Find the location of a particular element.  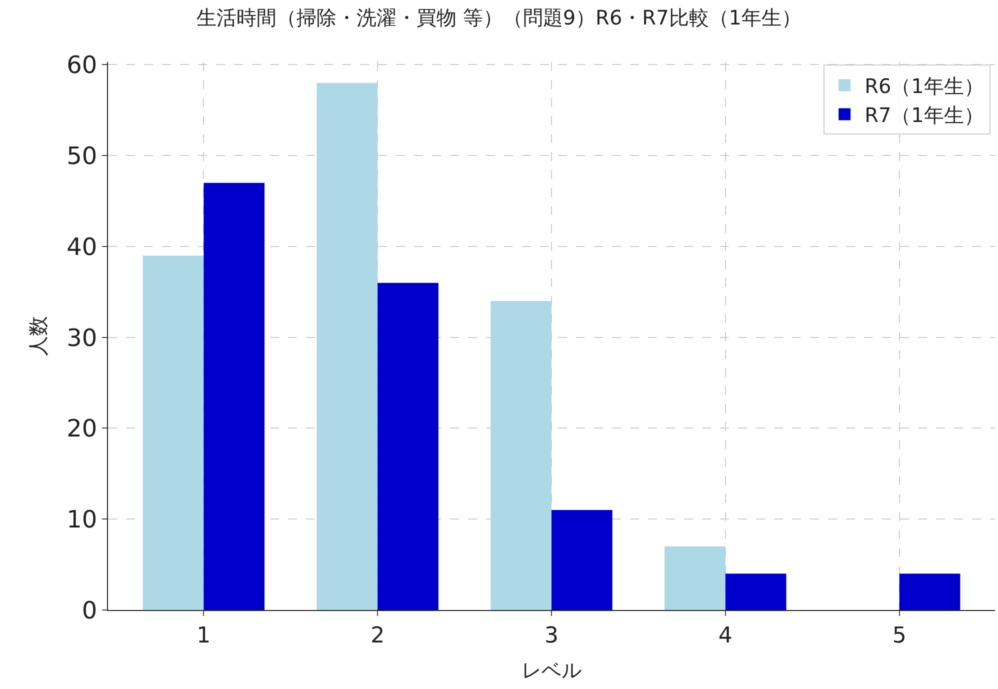

y-tick-label: 50 is located at coordinates (82, 156).